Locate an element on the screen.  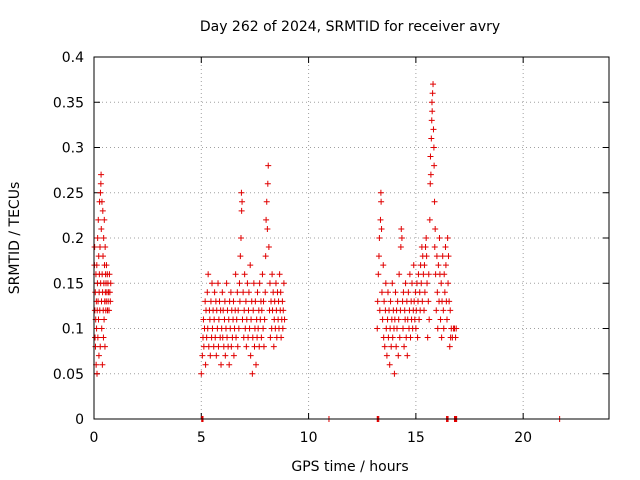
y-tick-label: 0.2 is located at coordinates (73, 239).